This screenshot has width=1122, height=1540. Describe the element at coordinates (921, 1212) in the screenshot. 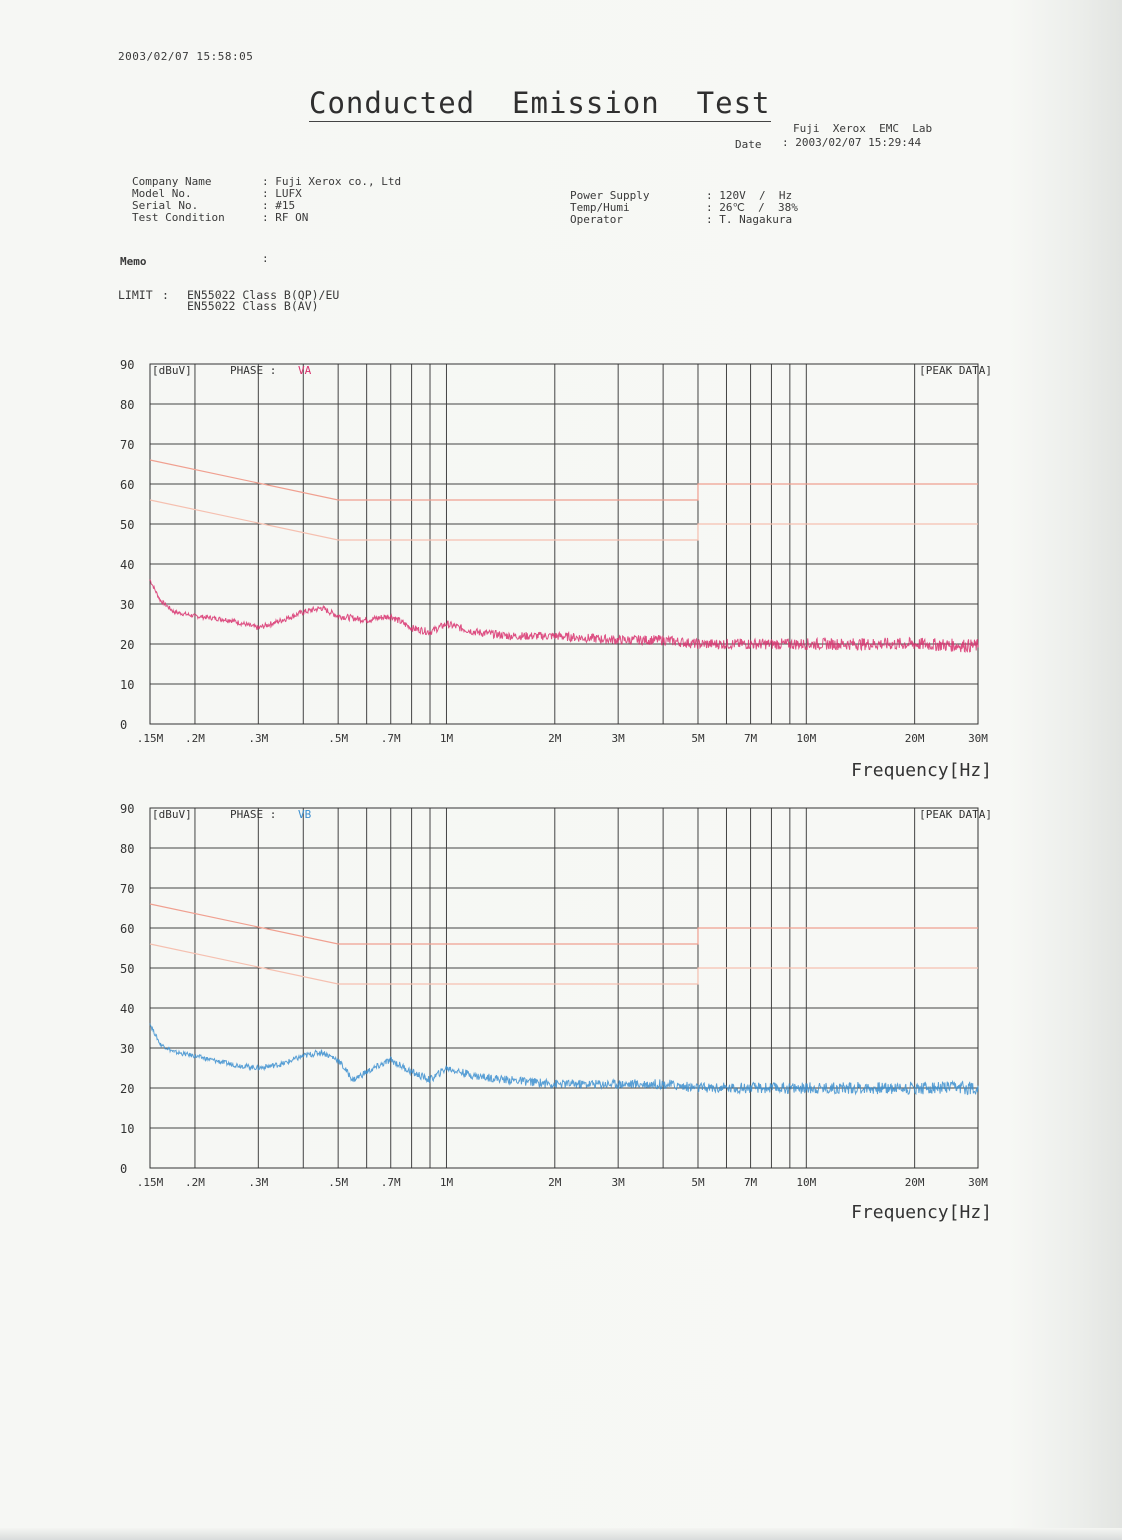

I see `chart2-x-axis-title: Frequency[Hz]` at that location.